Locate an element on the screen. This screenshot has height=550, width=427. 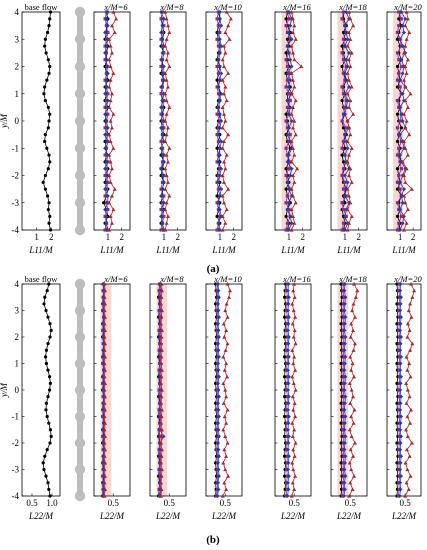
cylinder-bead-a is located at coordinates (80, 66).